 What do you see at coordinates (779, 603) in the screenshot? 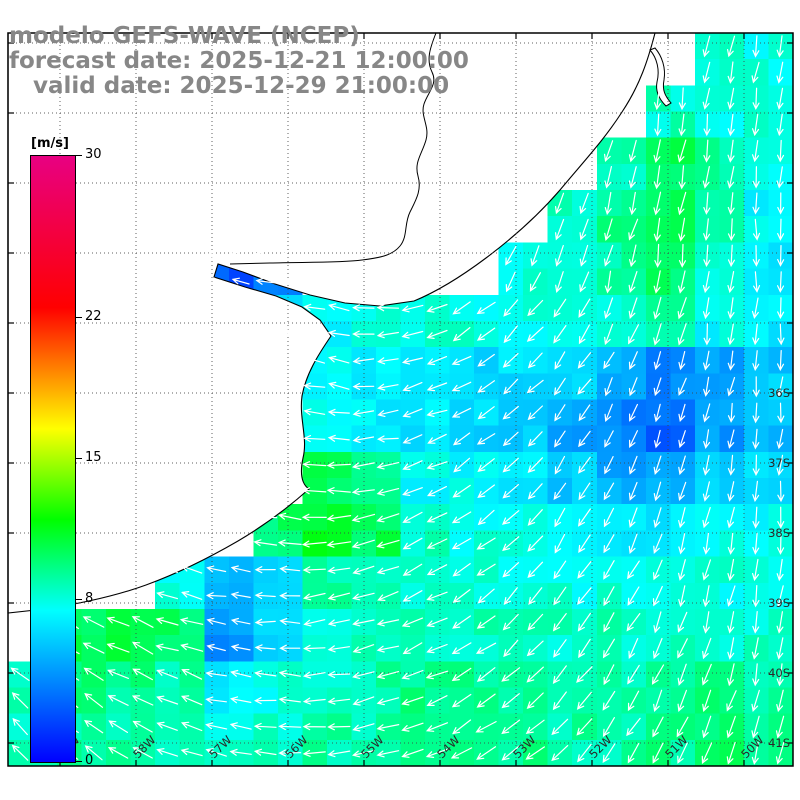
I see `lat-label: 39S` at bounding box center [779, 603].